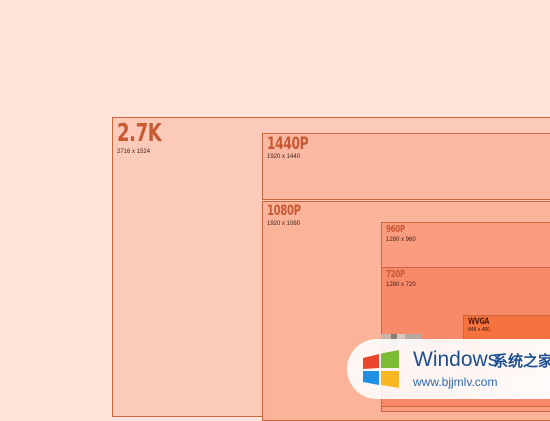 Image resolution: width=550 pixels, height=421 pixels. I want to click on resolution-dimensions: 1920 x 1080, so click(284, 224).